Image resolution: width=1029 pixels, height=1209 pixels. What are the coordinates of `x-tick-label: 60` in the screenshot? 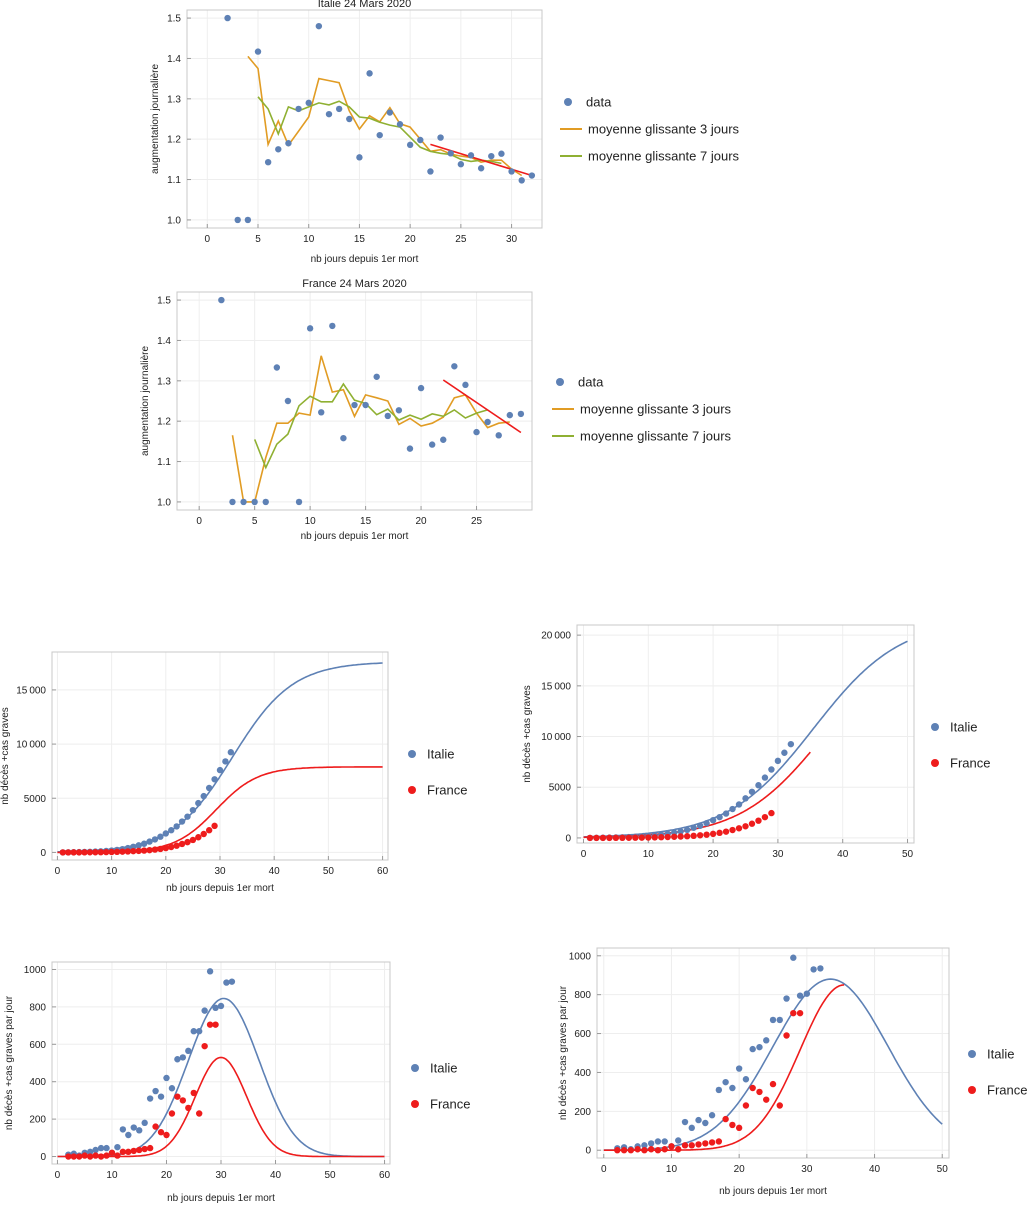 It's located at (385, 1175).